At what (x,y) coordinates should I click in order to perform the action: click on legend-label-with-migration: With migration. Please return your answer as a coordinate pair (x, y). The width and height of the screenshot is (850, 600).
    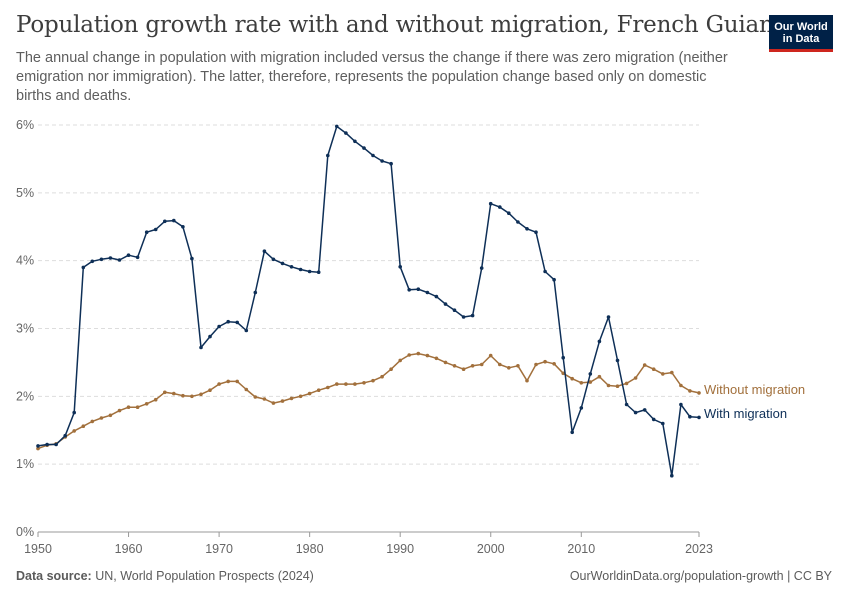
    Looking at the image, I should click on (745, 413).